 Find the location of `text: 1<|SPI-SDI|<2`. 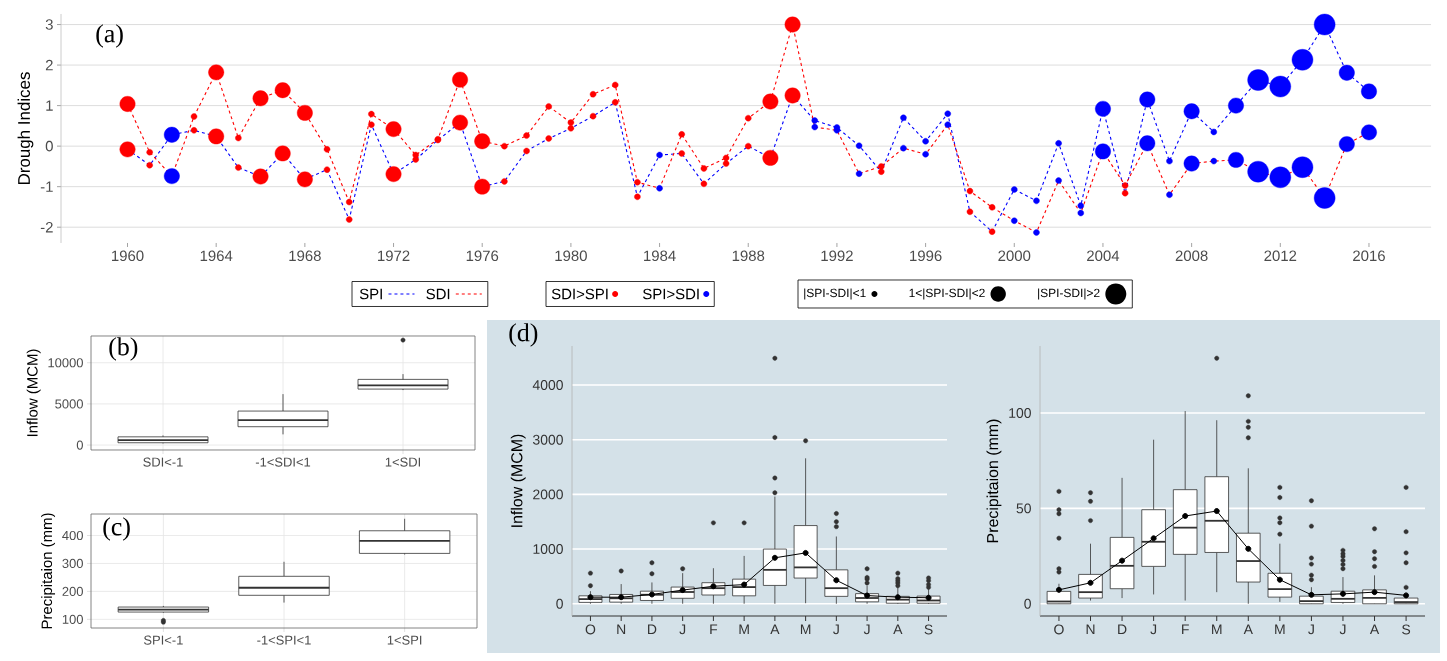

text: 1<|SPI-SDI|<2 is located at coordinates (947, 294).